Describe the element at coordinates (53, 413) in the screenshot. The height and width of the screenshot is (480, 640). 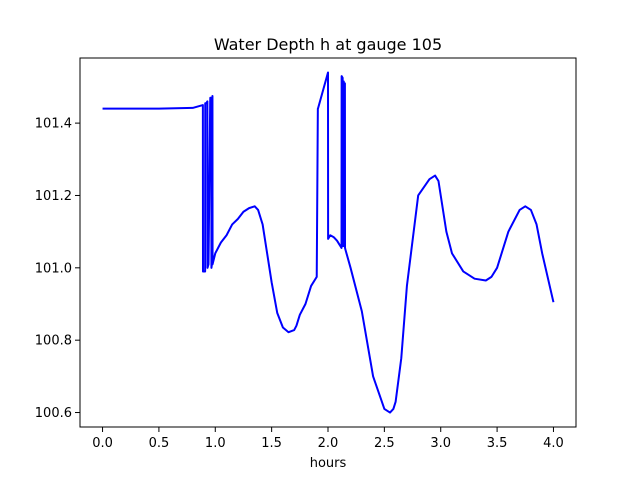
I see `y-tick-label: 100.6` at that location.